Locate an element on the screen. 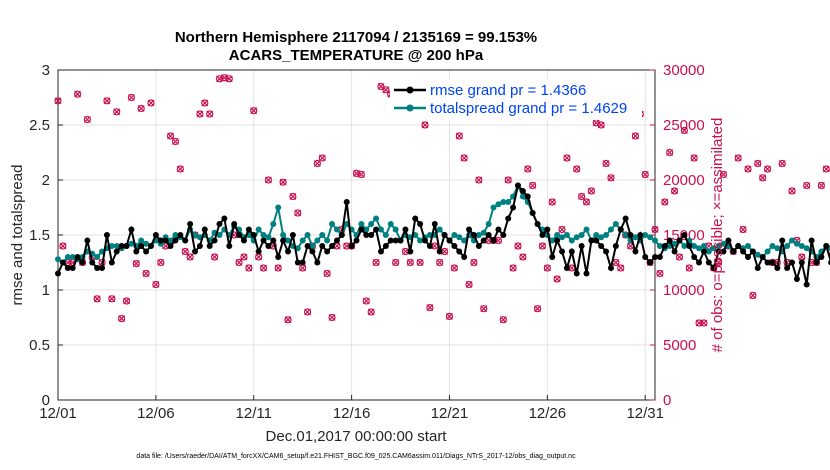 Image resolution: width=830 pixels, height=470 pixels. x-tick-label: 12/06 is located at coordinates (156, 413).